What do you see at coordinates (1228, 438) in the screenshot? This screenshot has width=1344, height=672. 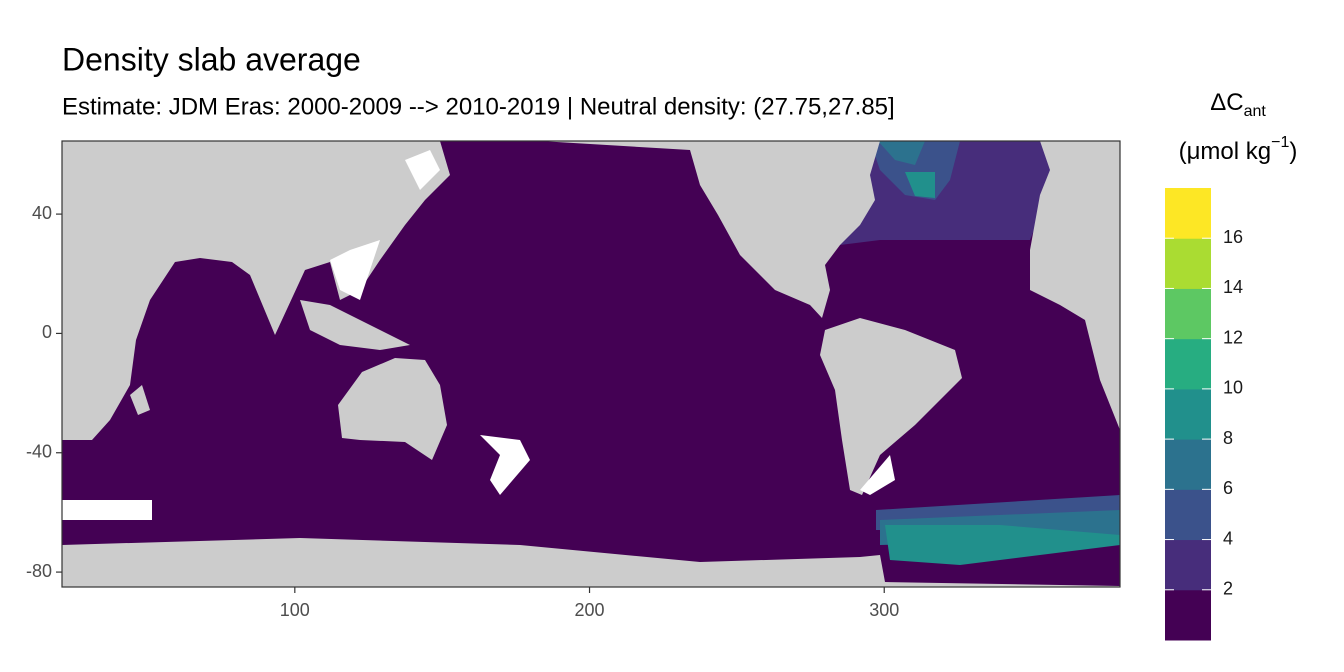 I see `colorbar-label: 8` at bounding box center [1228, 438].